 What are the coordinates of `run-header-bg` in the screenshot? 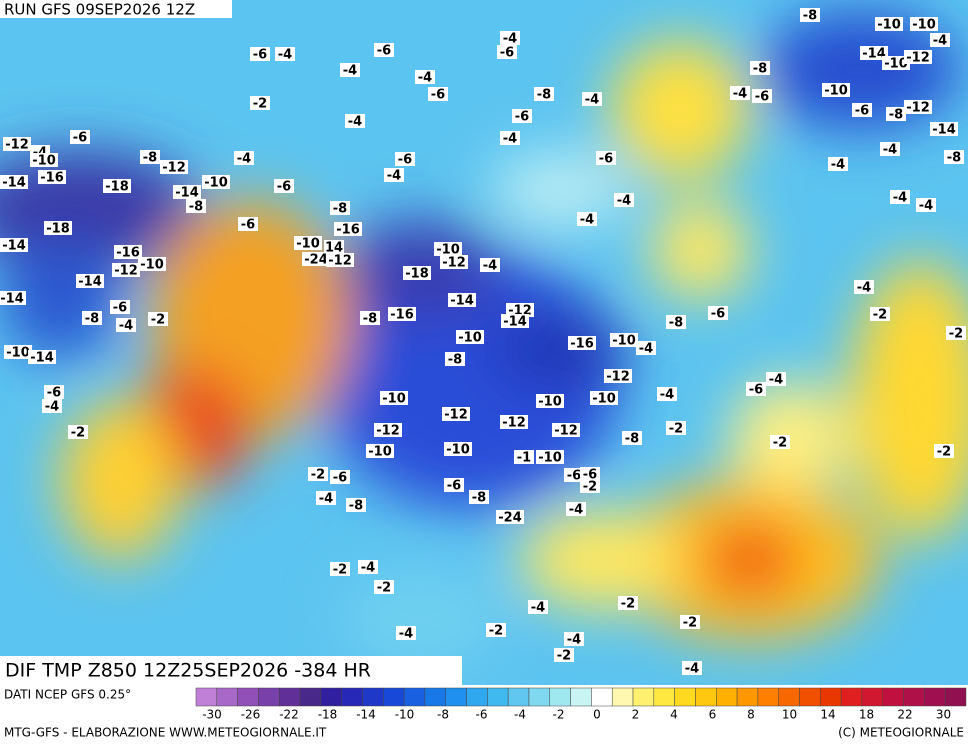 It's located at (116, 9).